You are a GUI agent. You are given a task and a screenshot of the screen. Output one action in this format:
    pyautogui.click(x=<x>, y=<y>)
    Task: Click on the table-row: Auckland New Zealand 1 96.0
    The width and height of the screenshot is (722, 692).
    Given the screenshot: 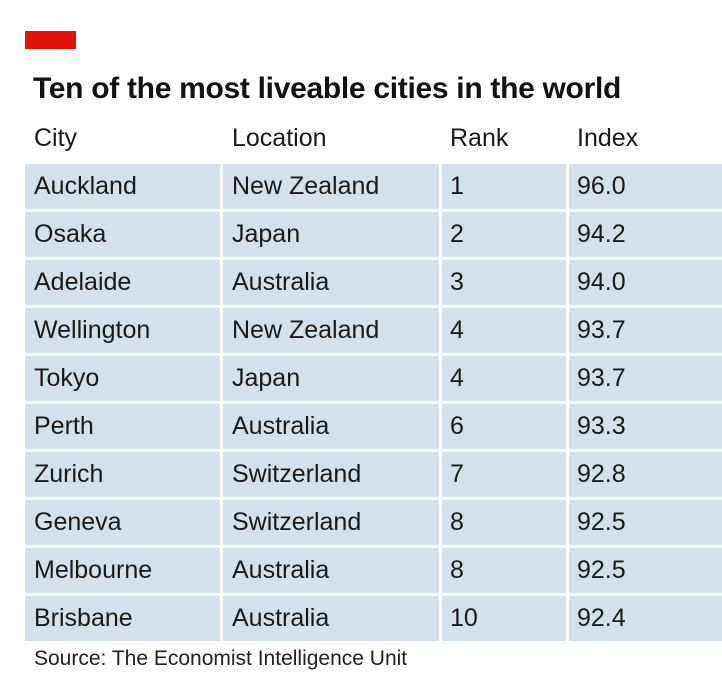 What is the action you would take?
    pyautogui.click(x=373, y=186)
    